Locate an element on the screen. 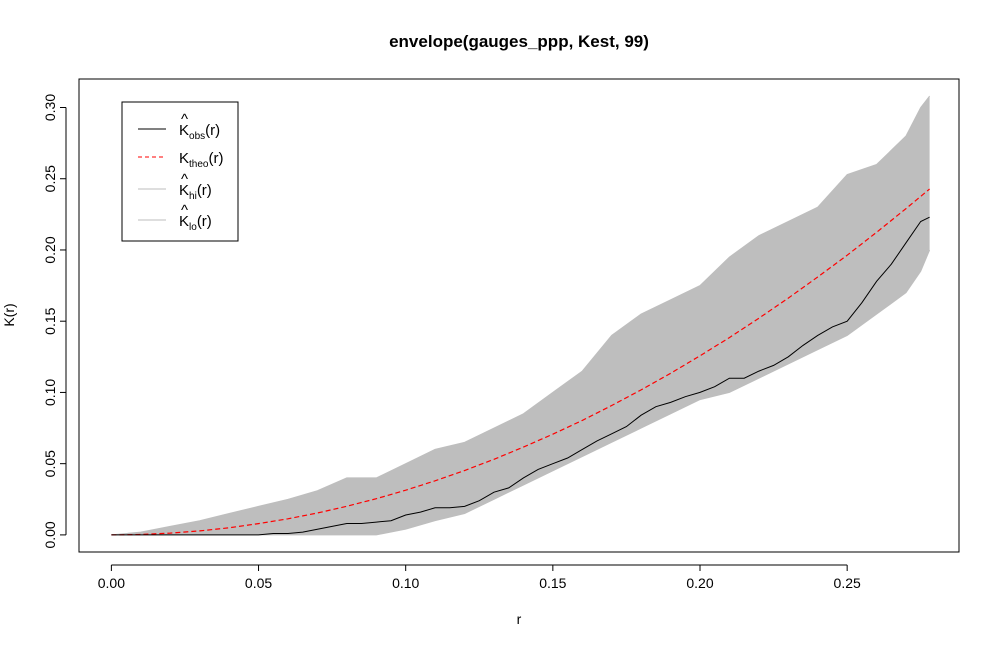 This screenshot has height=650, width=999. legend: Kobs(r)^Ktheo(r)Khi(r)^Klo(r)^ is located at coordinates (180, 171).